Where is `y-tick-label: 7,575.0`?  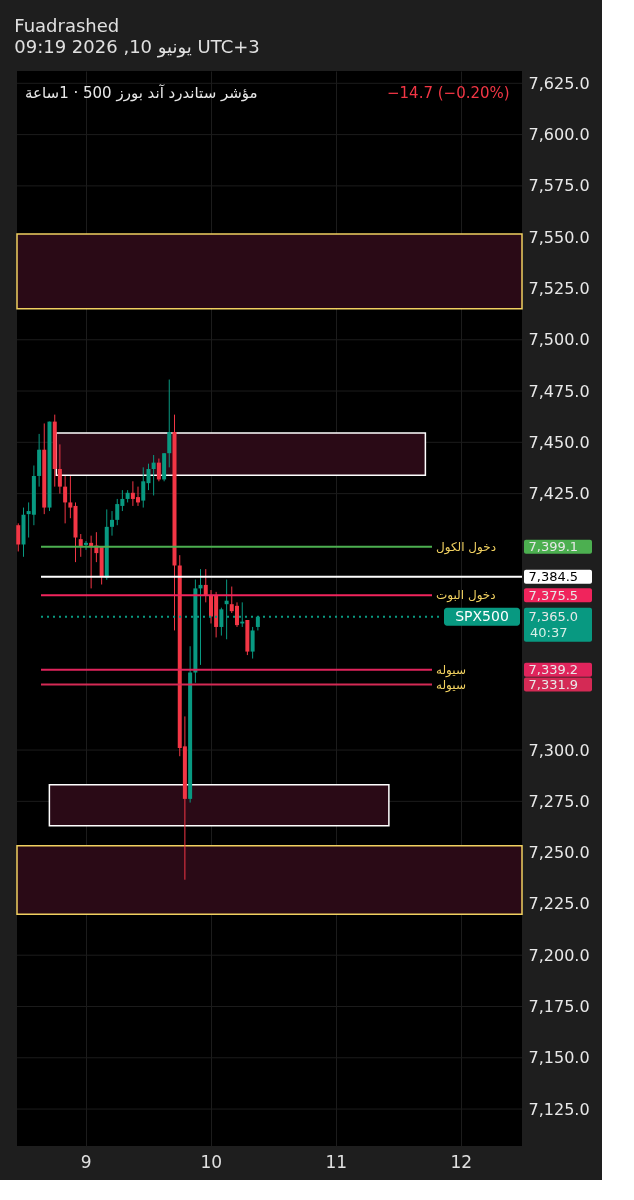 y-tick-label: 7,575.0 is located at coordinates (559, 186).